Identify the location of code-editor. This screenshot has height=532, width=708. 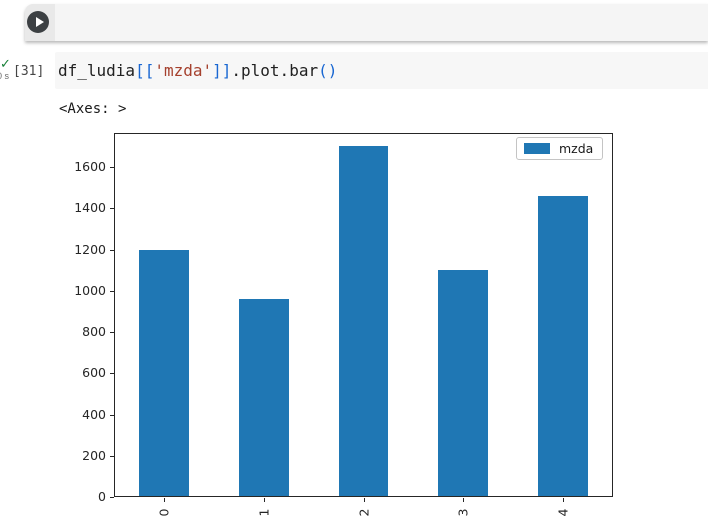
(381, 70).